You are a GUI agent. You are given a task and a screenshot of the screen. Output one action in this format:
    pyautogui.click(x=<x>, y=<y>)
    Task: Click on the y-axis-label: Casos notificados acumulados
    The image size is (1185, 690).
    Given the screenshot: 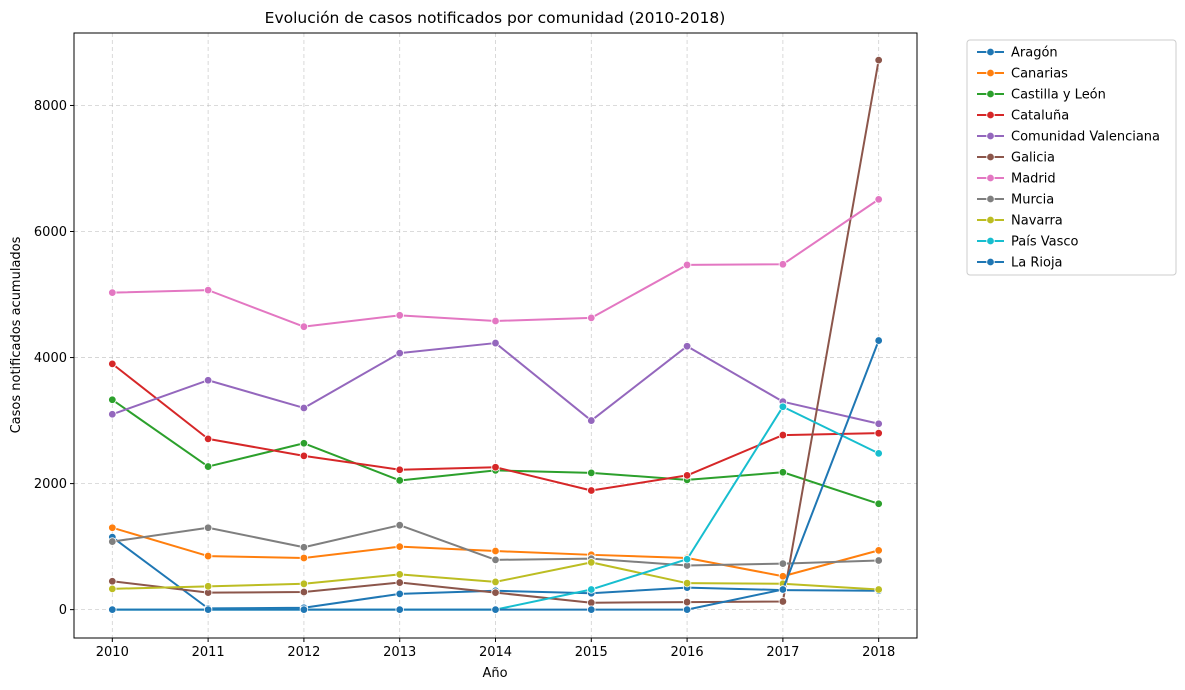 What is the action you would take?
    pyautogui.click(x=16, y=334)
    